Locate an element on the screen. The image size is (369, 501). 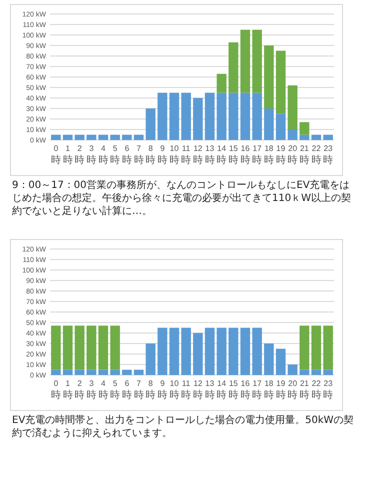
x-tick-label: 8時 is located at coordinates (151, 155).